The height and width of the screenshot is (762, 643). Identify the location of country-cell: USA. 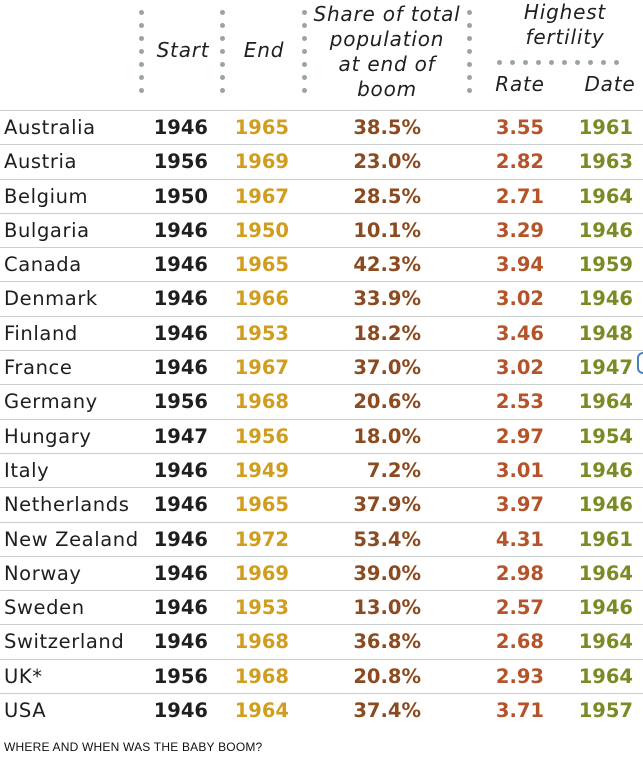
(25, 711).